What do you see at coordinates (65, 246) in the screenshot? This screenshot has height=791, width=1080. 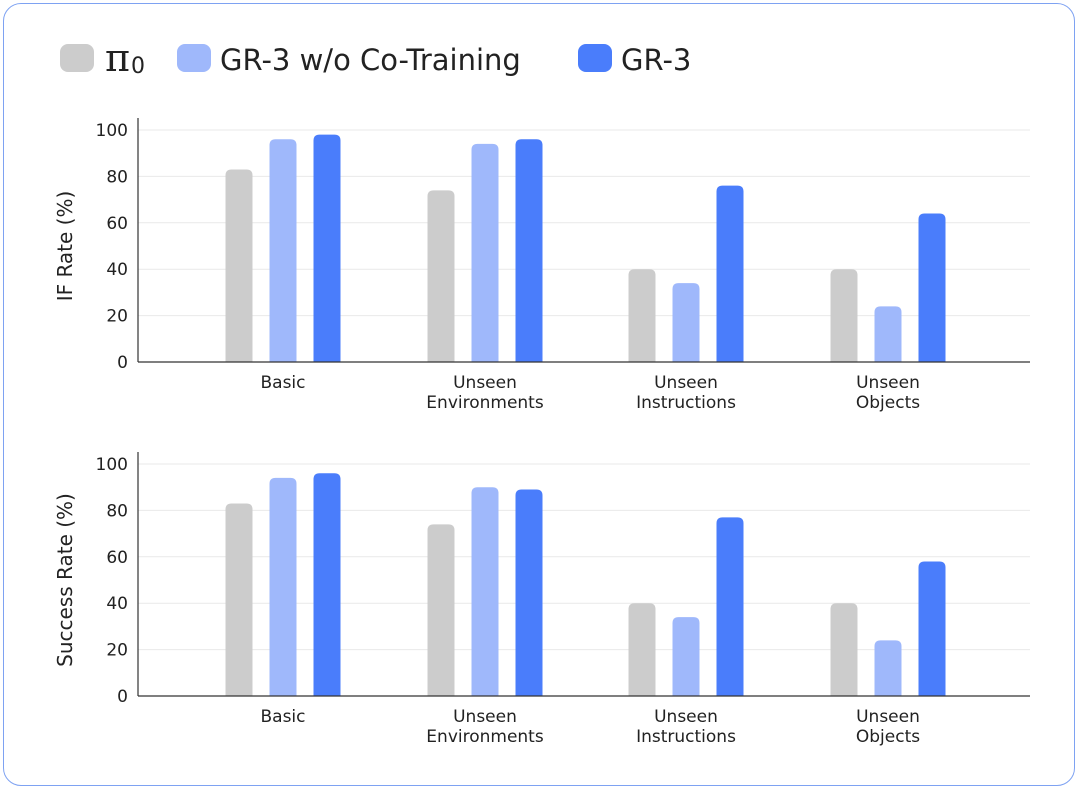 I see `y-axis-label: IF Rate (%)` at bounding box center [65, 246].